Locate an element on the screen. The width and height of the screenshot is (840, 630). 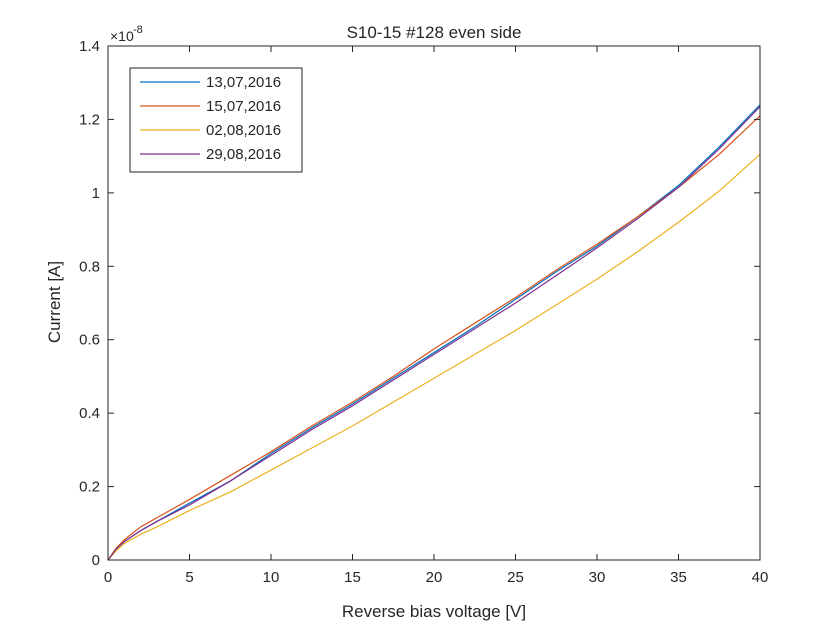
x-tick-label: 20 is located at coordinates (434, 577).